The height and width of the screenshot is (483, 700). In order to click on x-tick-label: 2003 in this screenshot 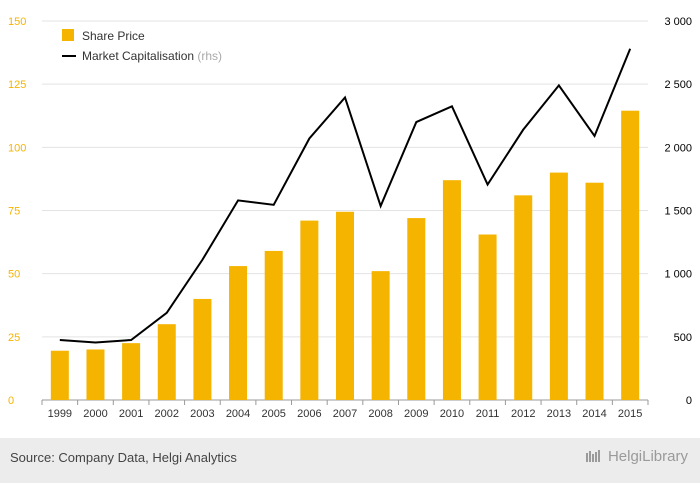, I will do `click(202, 414)`.